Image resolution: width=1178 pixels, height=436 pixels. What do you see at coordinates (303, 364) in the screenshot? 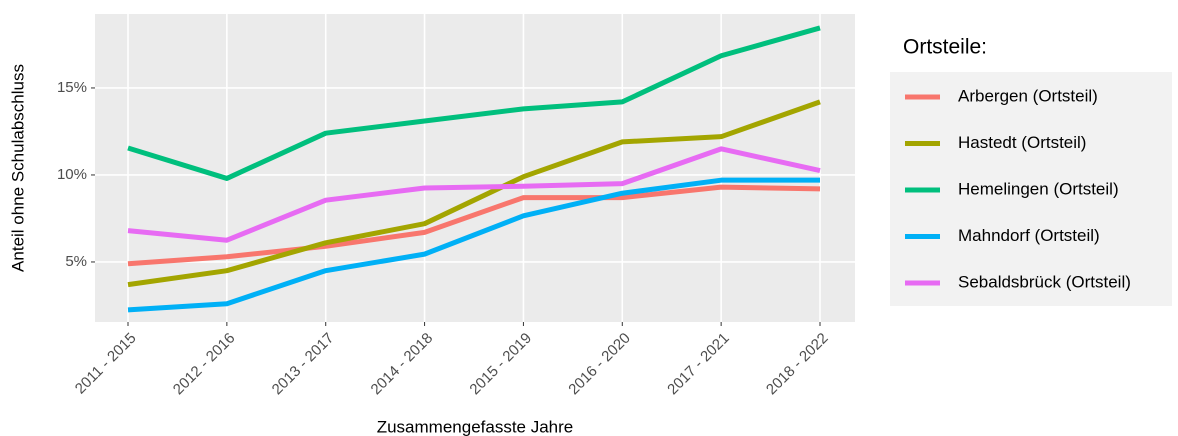
I see `x-tick-label: 2013 - 2017` at bounding box center [303, 364].